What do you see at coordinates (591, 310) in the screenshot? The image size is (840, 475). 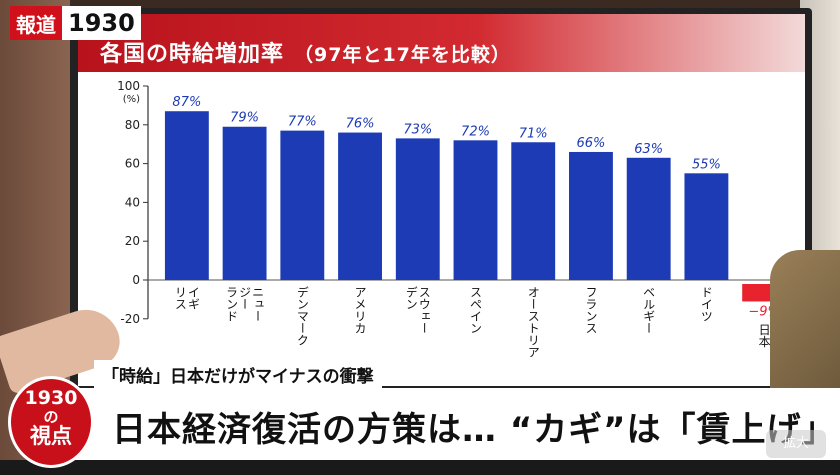 I see `category-label: フランス` at bounding box center [591, 310].